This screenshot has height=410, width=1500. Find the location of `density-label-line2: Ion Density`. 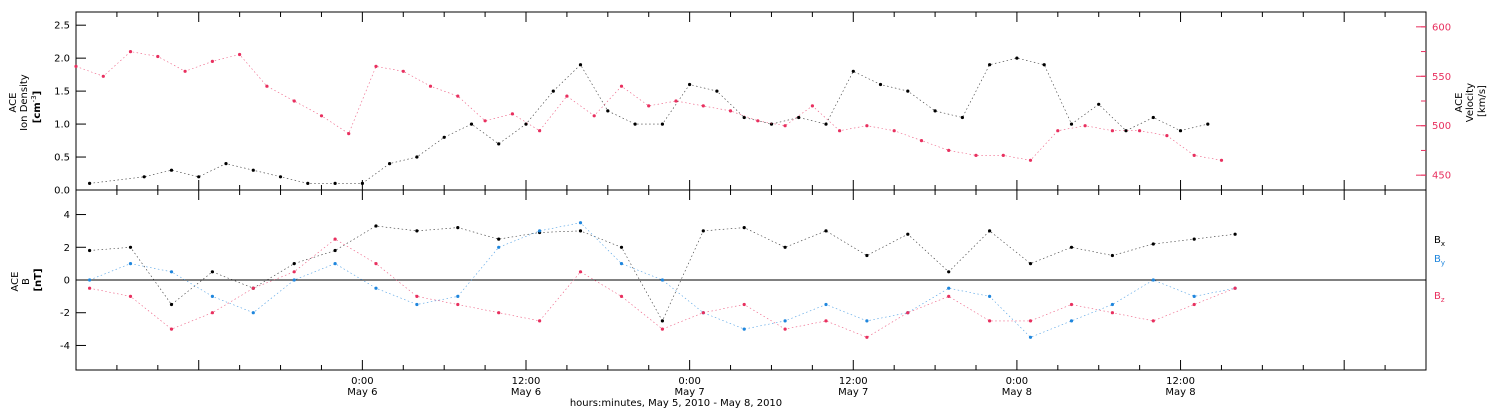

density-label-line2: Ion Density is located at coordinates (24, 102).